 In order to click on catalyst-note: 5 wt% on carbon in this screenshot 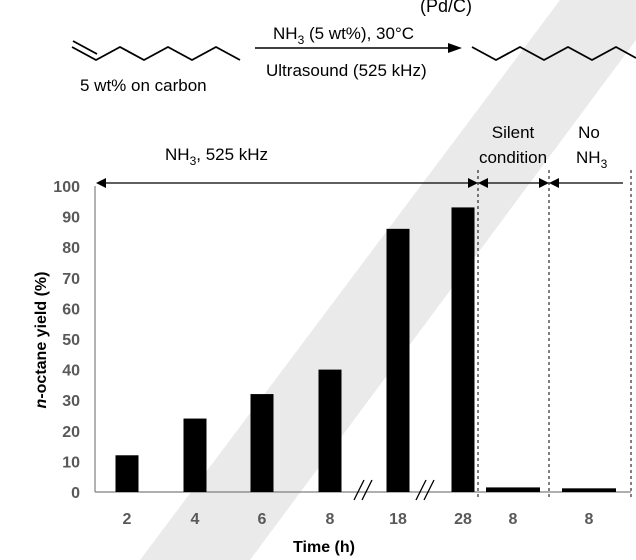, I will do `click(143, 85)`.